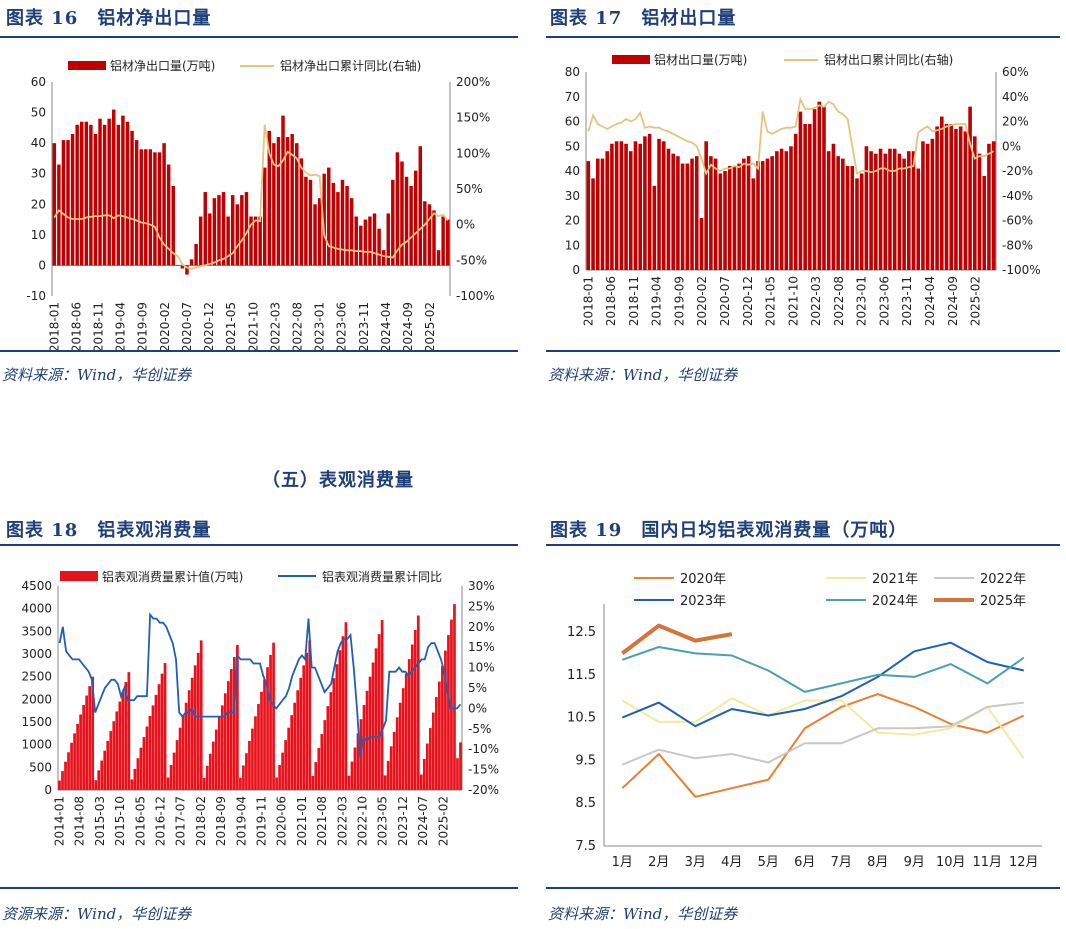 This screenshot has width=1066, height=929. I want to click on y-tick-label: 3000, so click(36, 654).